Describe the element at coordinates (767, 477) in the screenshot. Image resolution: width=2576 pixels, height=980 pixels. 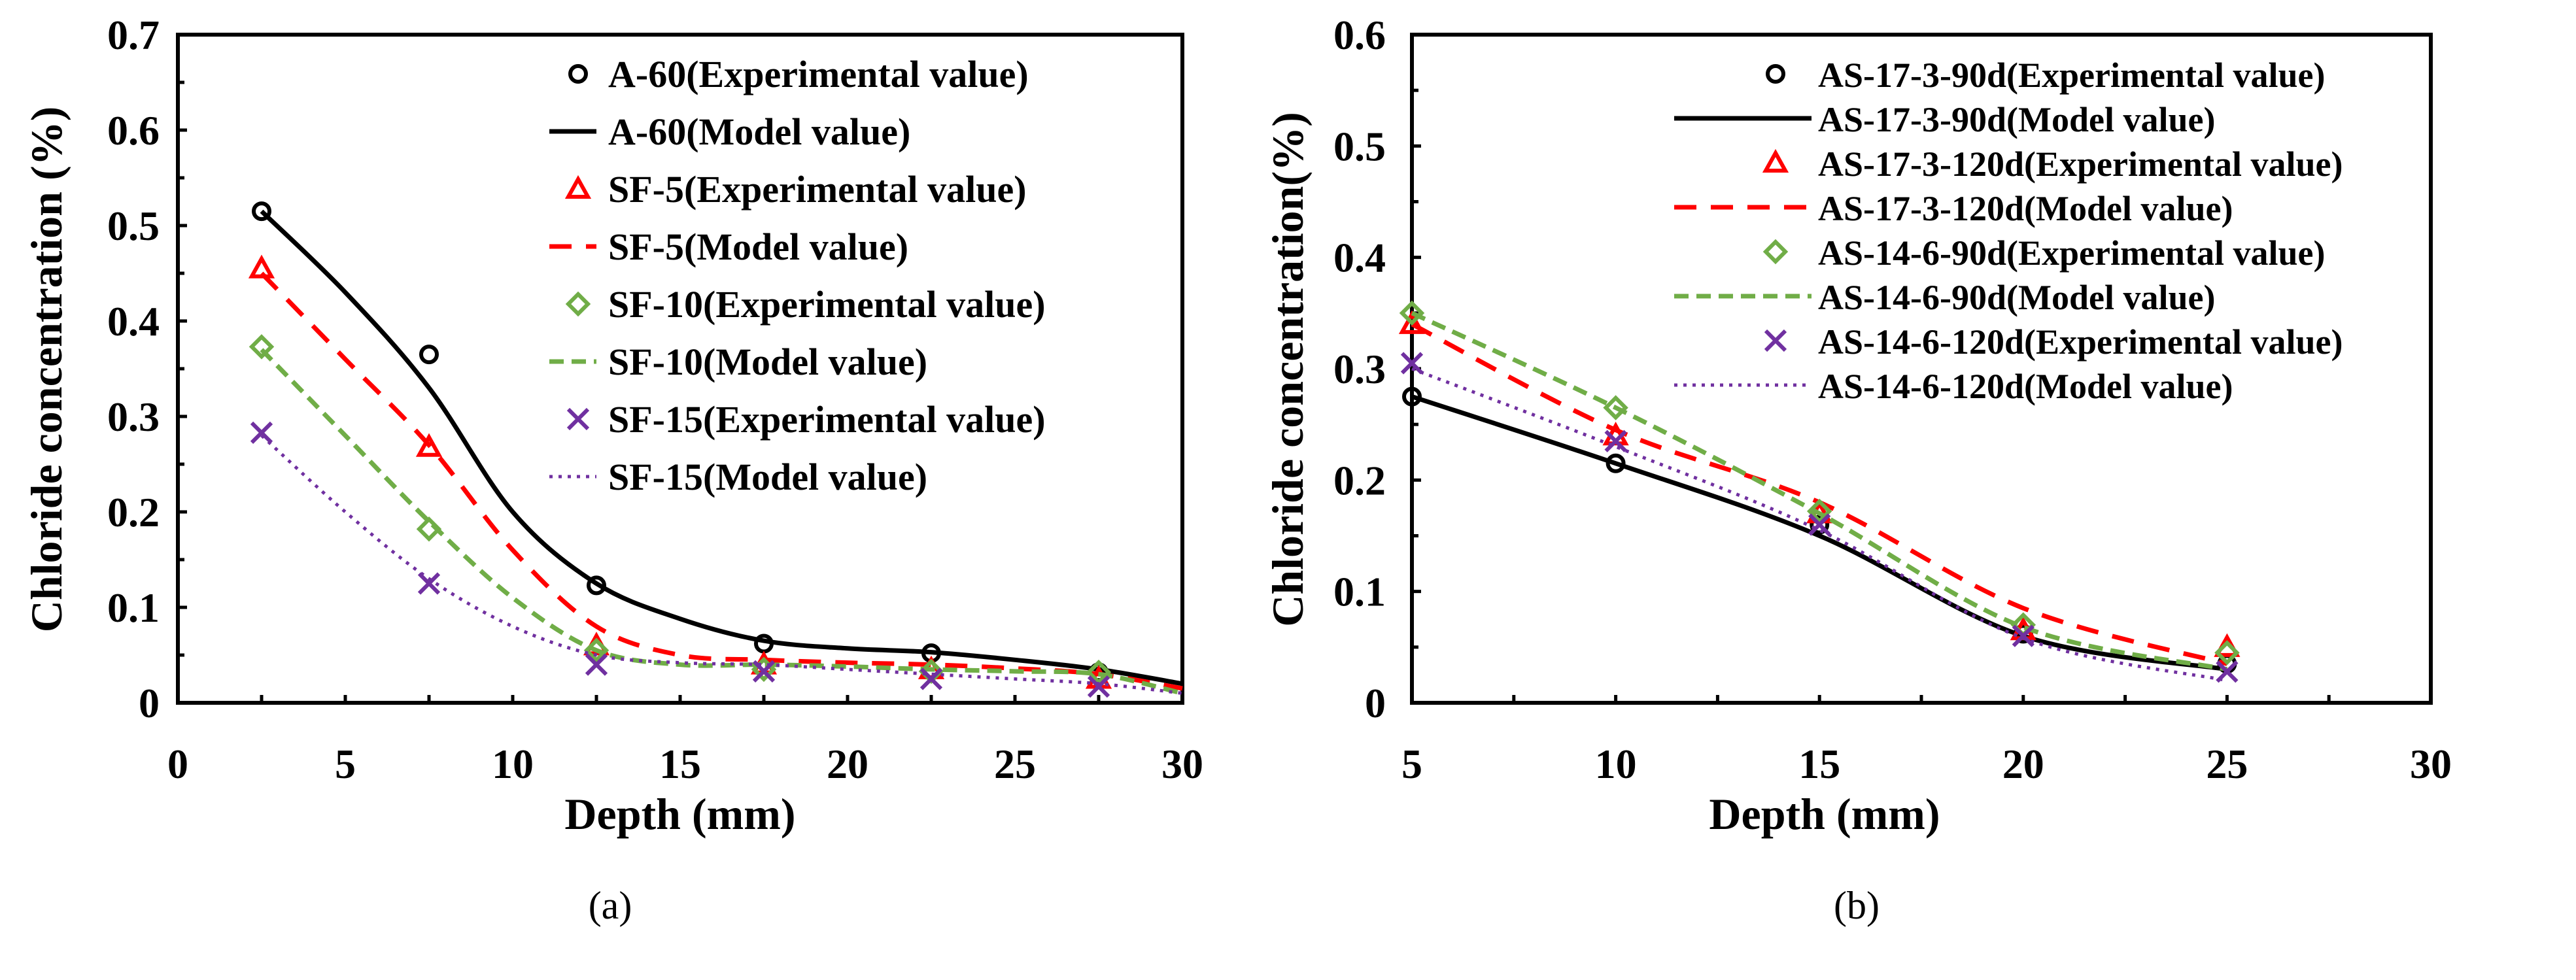
I see `legend-label: SF-15(Model value)` at that location.